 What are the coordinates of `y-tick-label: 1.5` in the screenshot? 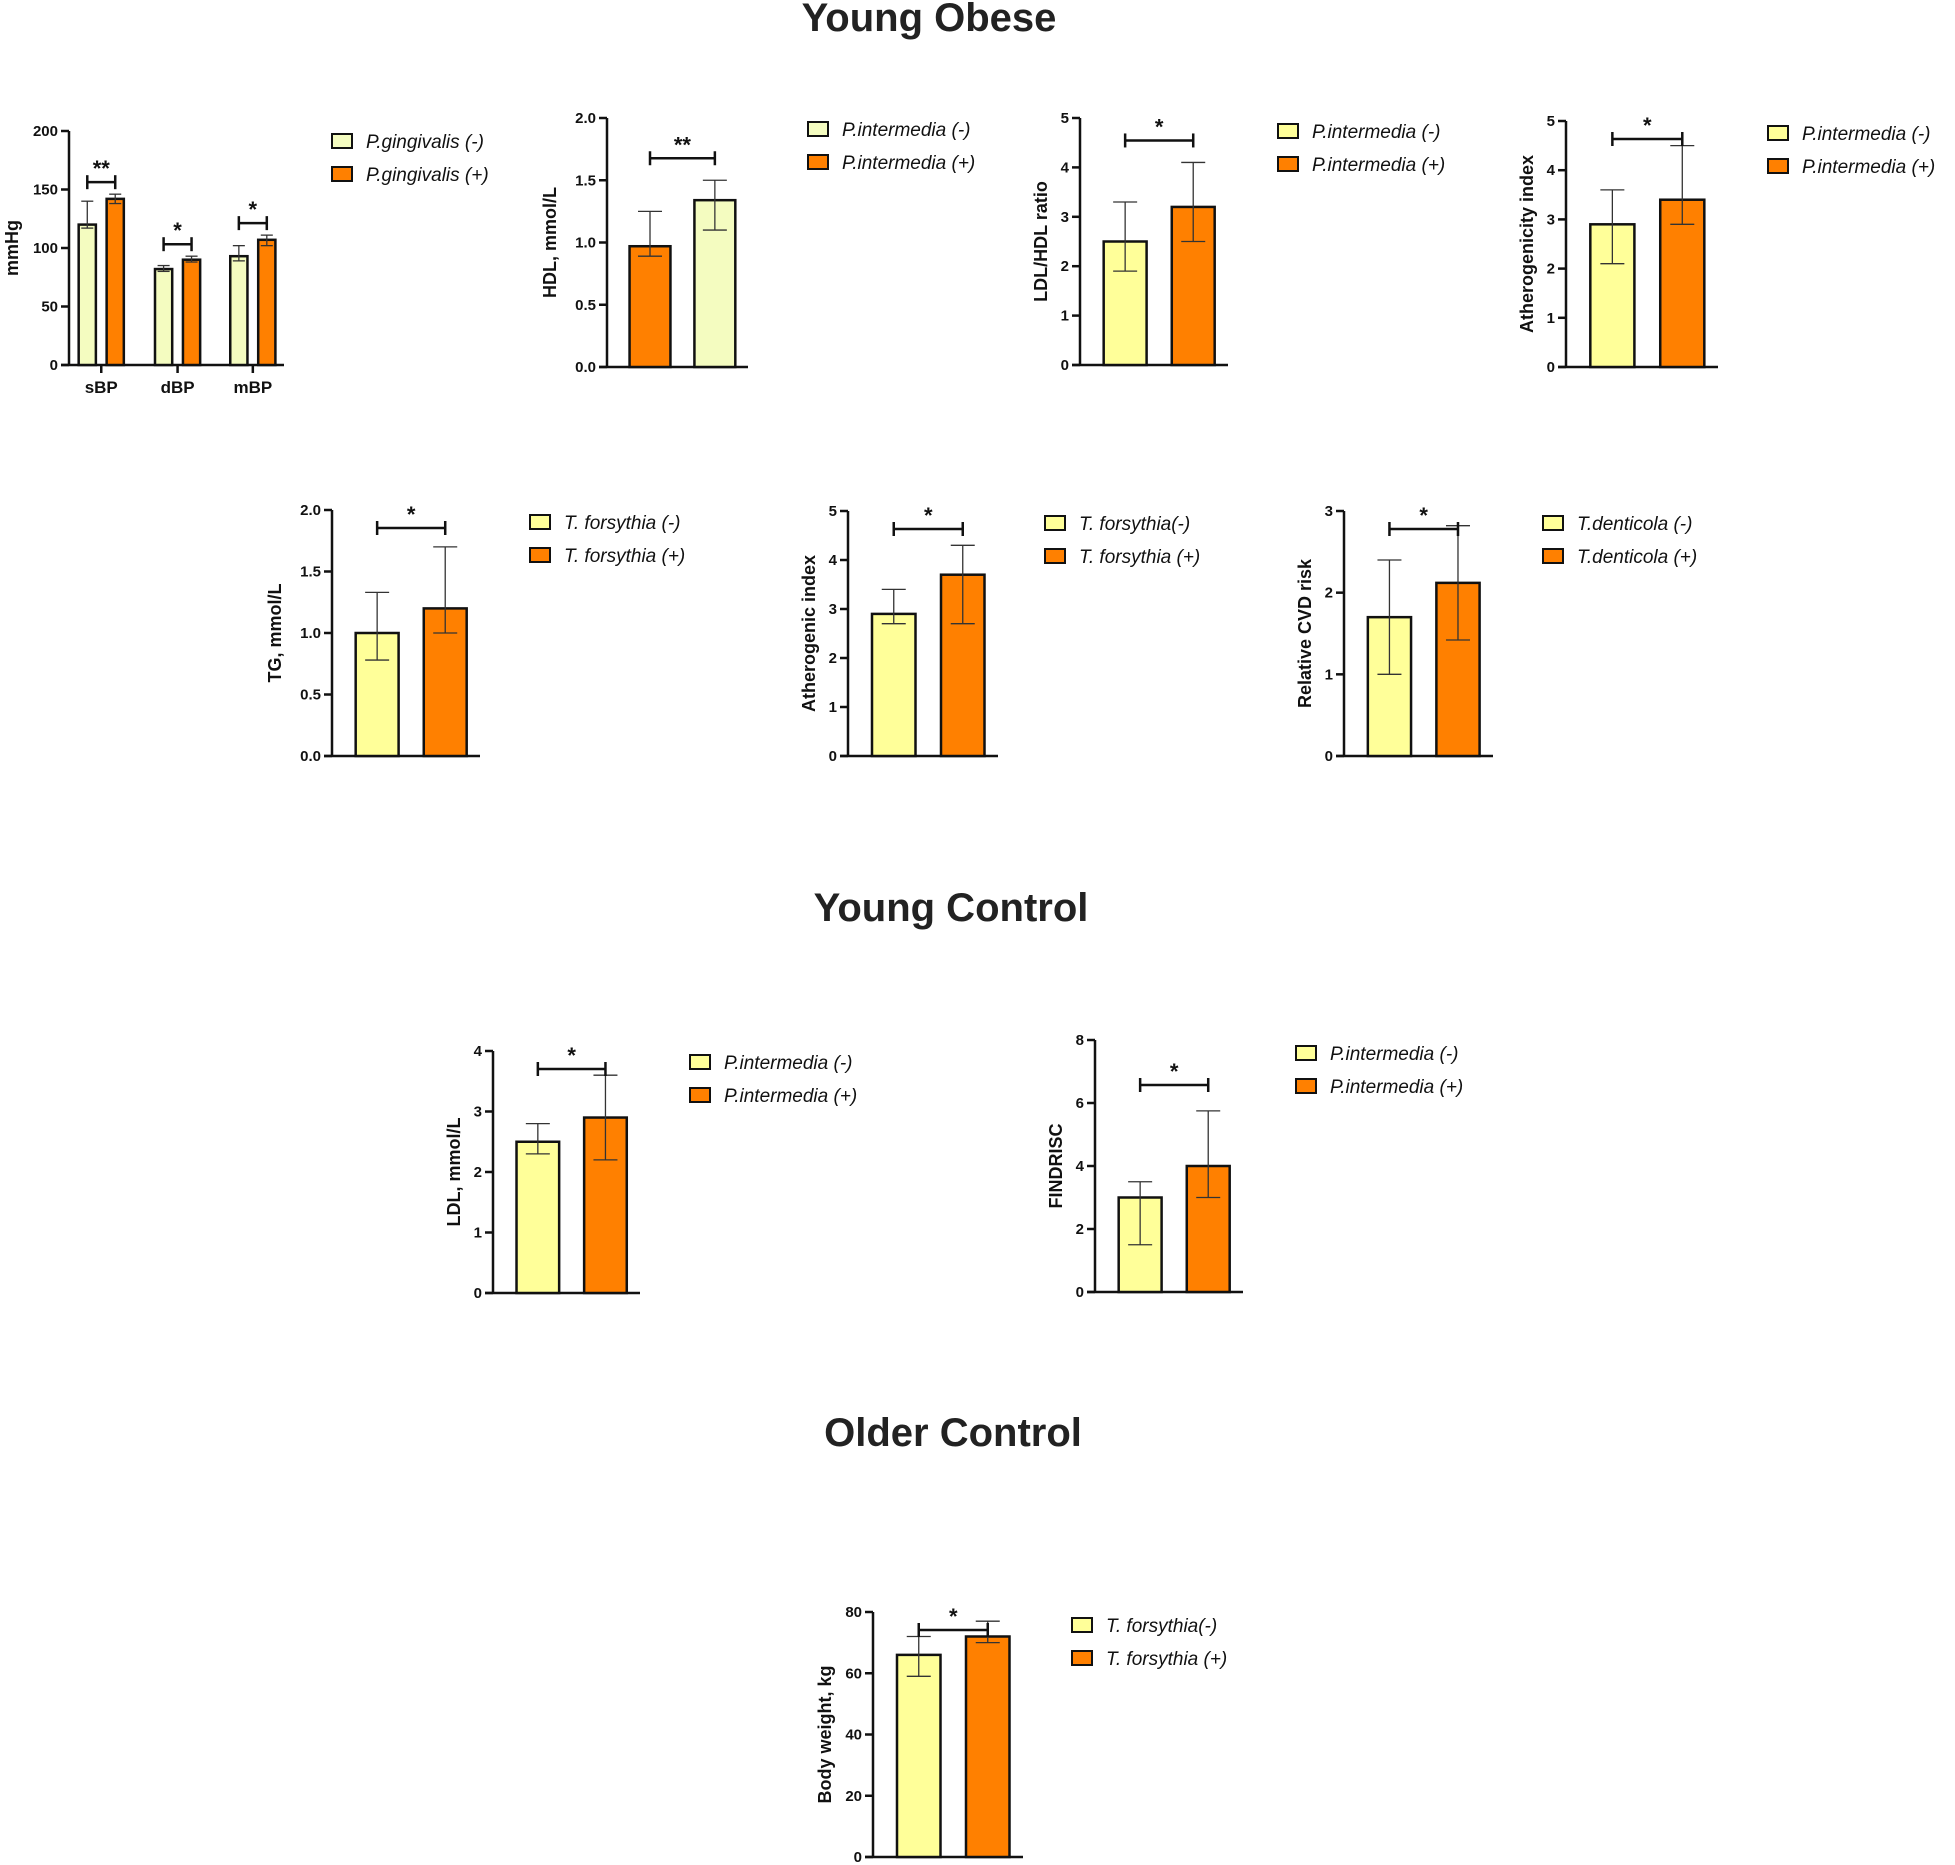 It's located at (585, 180).